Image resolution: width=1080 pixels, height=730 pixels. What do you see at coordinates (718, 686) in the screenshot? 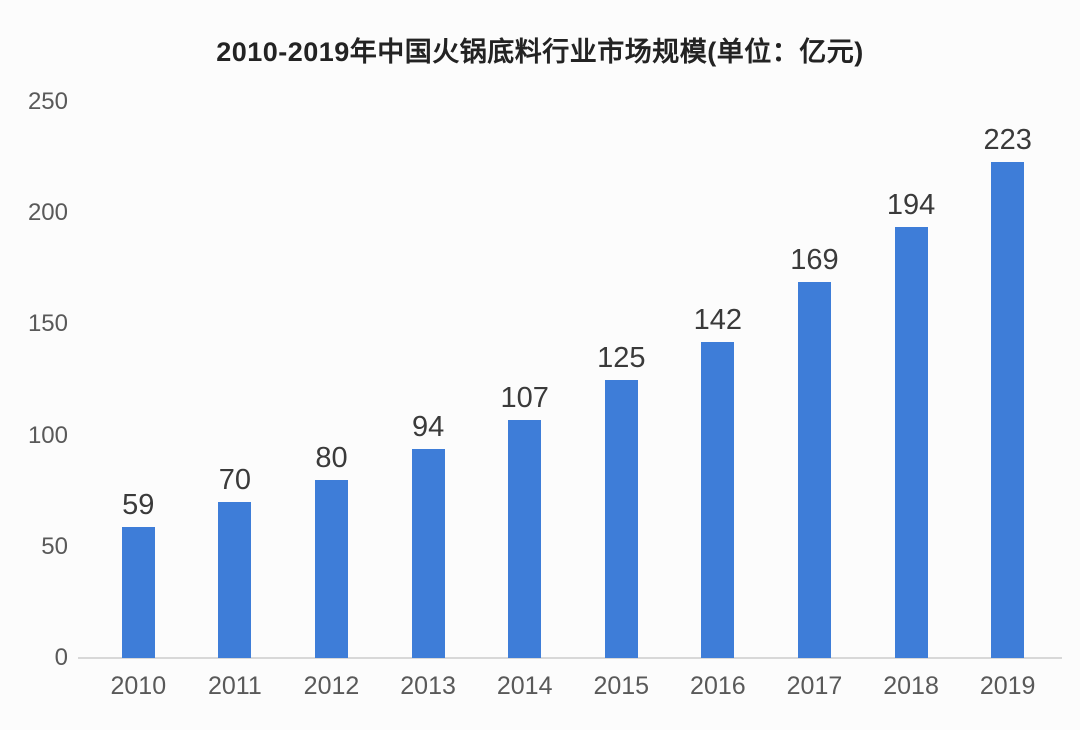
I see `x-tick-label: 2016` at bounding box center [718, 686].